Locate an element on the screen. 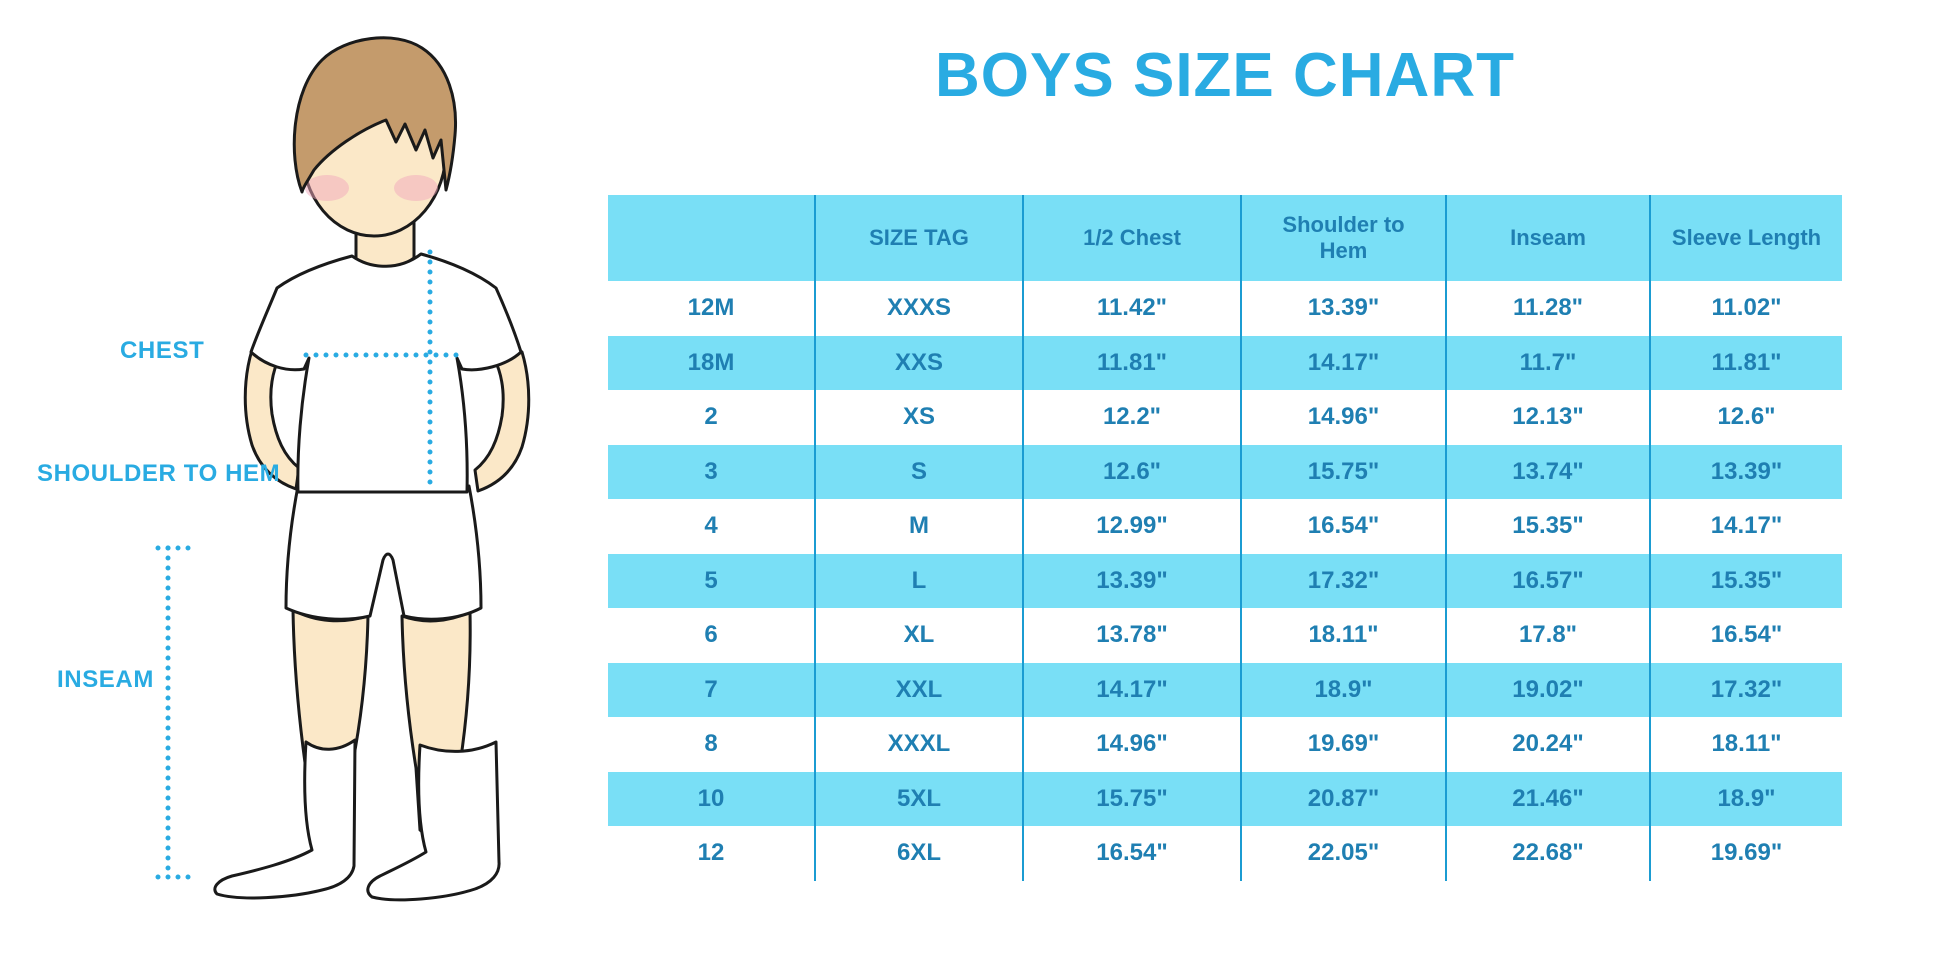 The image size is (1946, 973). table-cell: 13.74" is located at coordinates (1547, 471).